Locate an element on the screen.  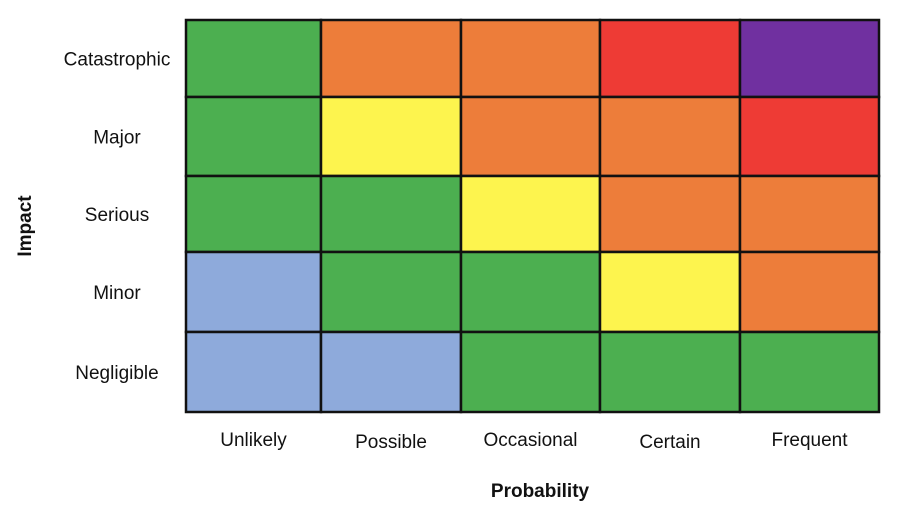
impact-row-labels: Catastrophic Major Serious Minor Negligible is located at coordinates (117, 217).